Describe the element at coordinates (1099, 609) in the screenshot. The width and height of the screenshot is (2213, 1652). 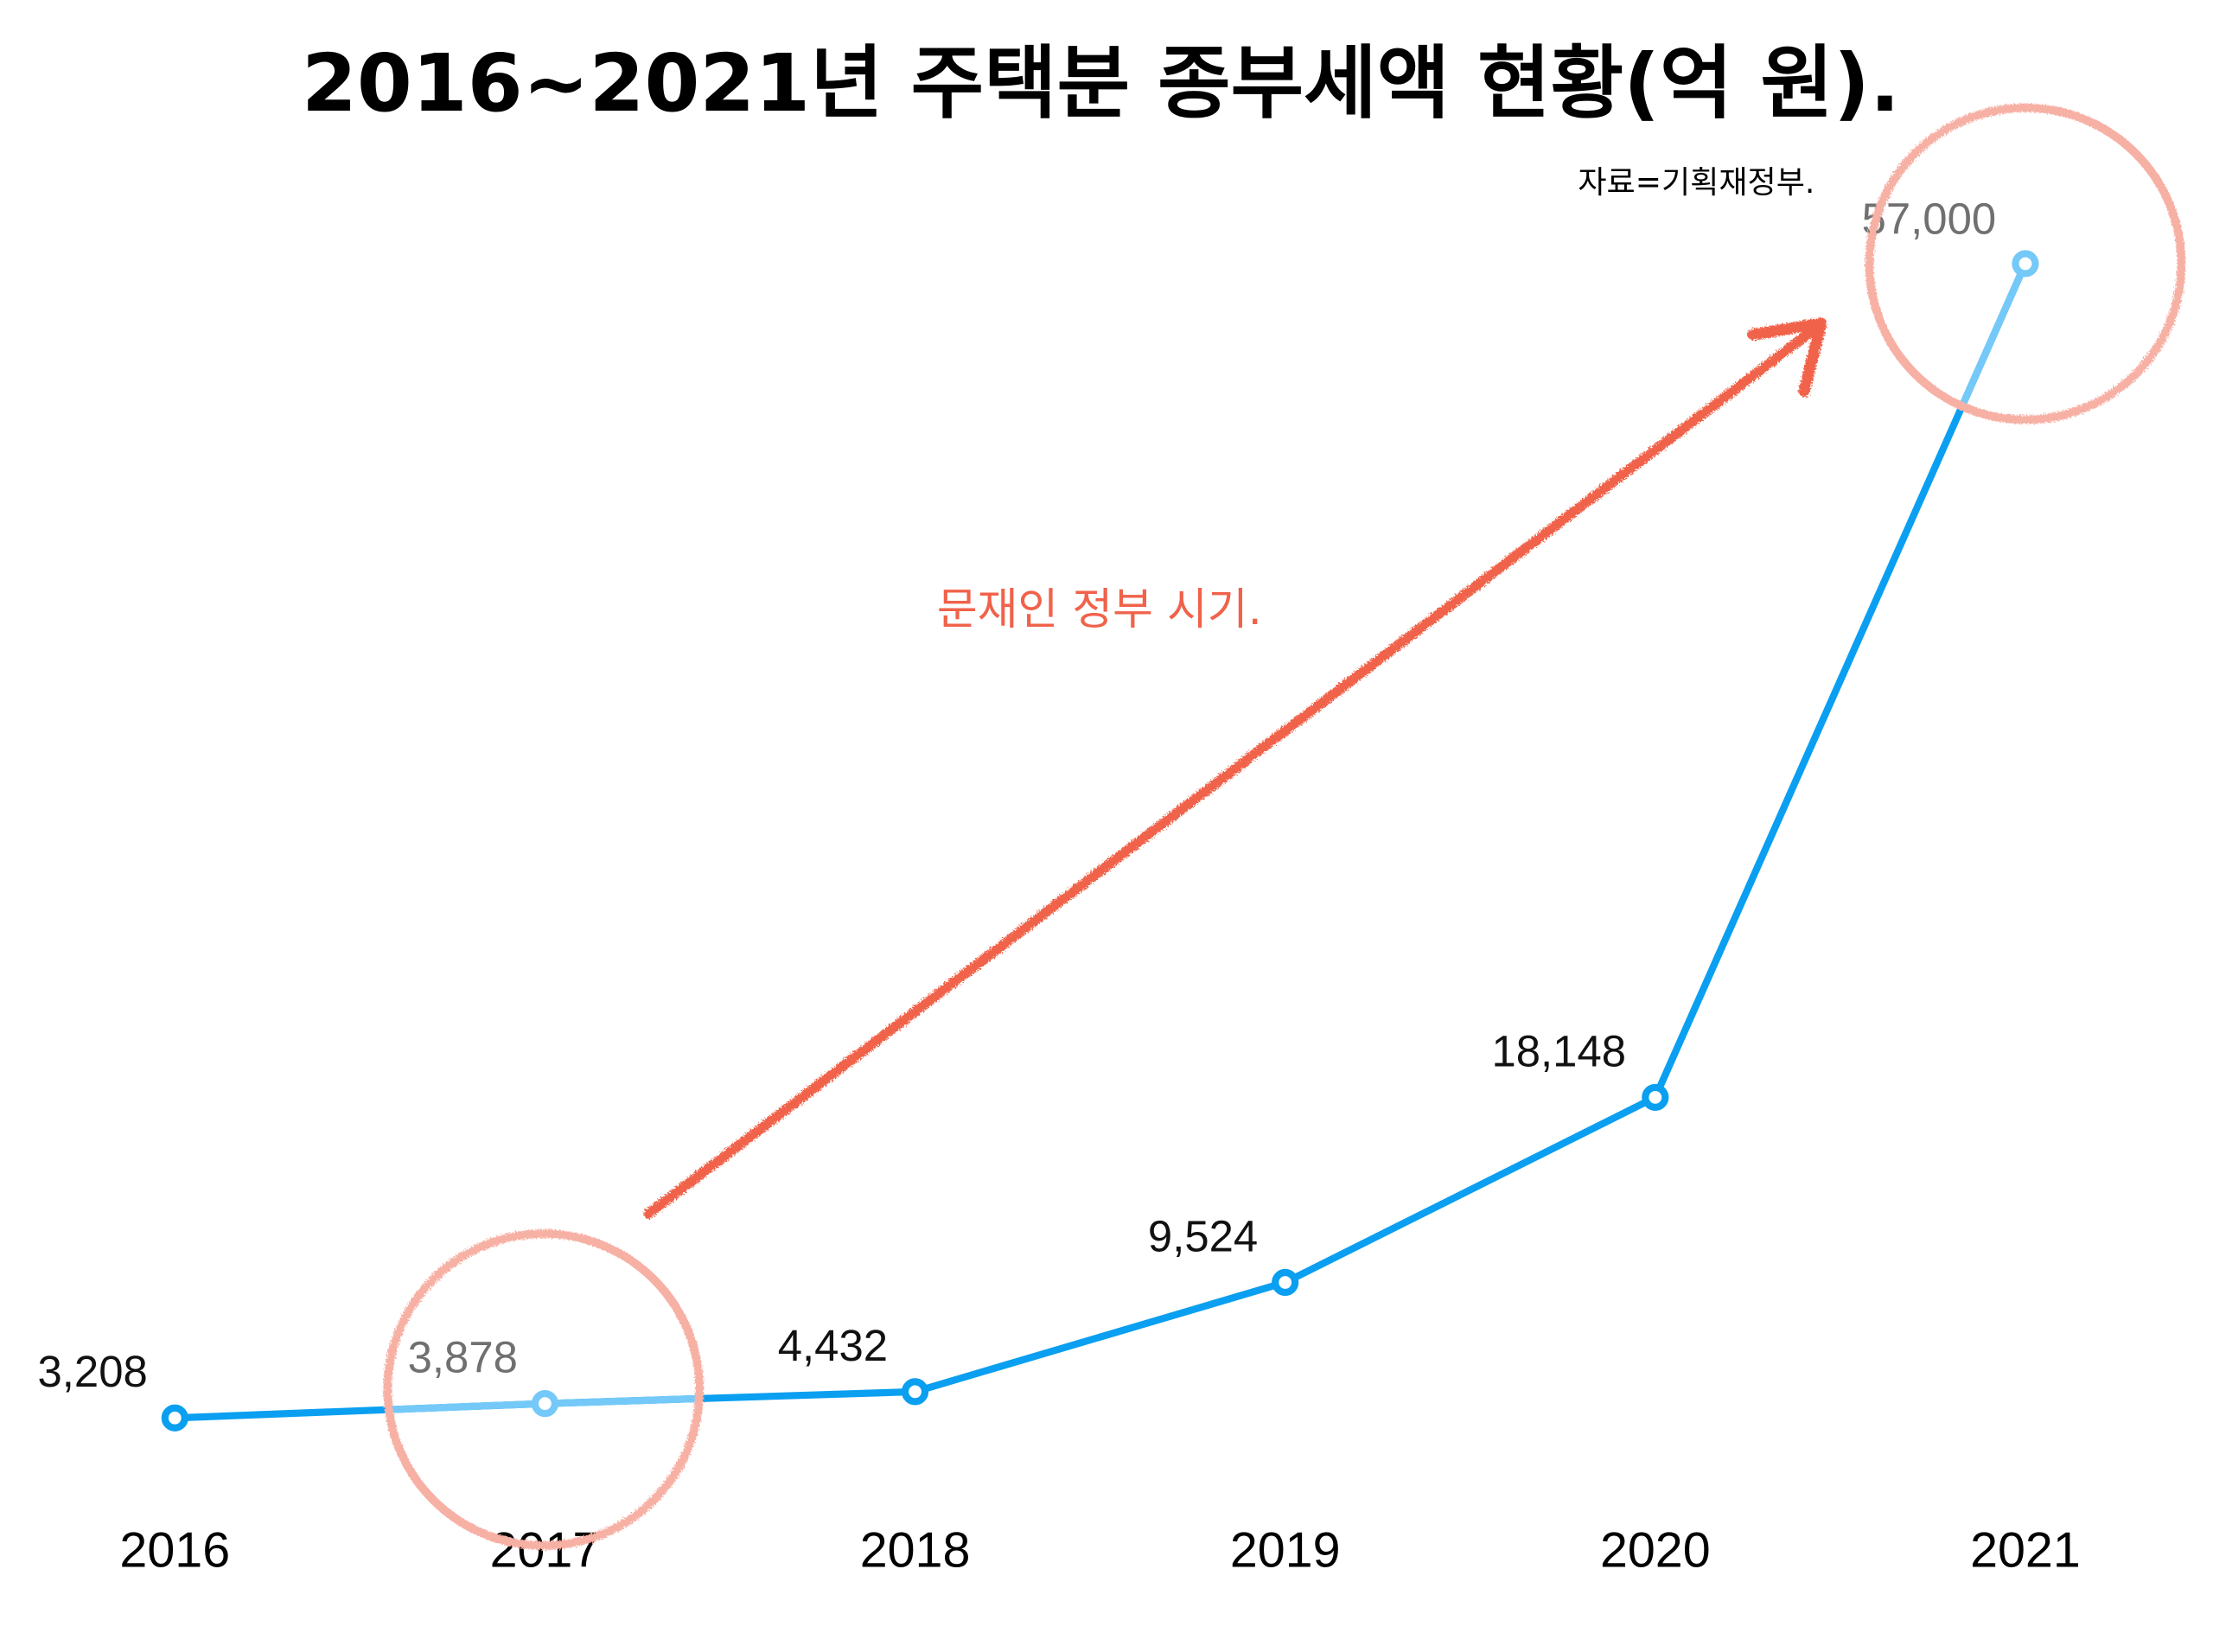
I see `annotation-text: 문재인 정부 시기.` at that location.